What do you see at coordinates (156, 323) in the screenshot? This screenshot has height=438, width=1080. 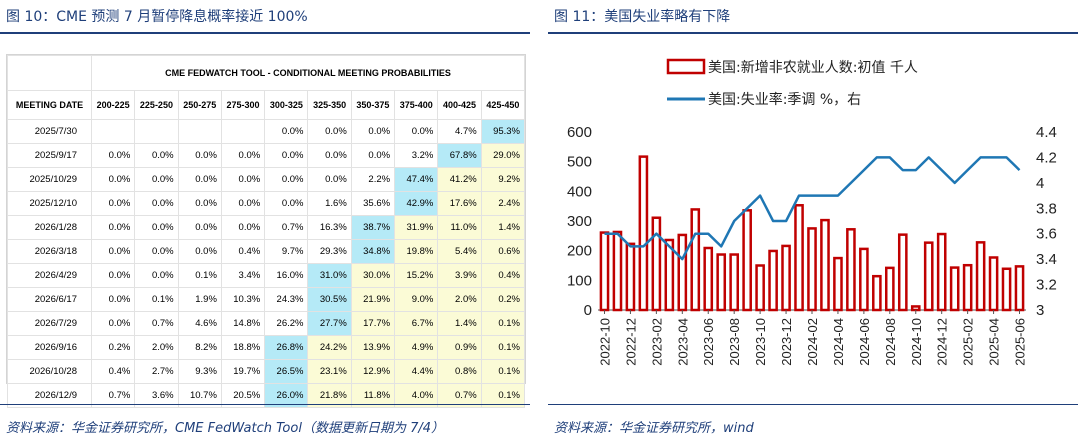 I see `probability-cell: 0.7%` at bounding box center [156, 323].